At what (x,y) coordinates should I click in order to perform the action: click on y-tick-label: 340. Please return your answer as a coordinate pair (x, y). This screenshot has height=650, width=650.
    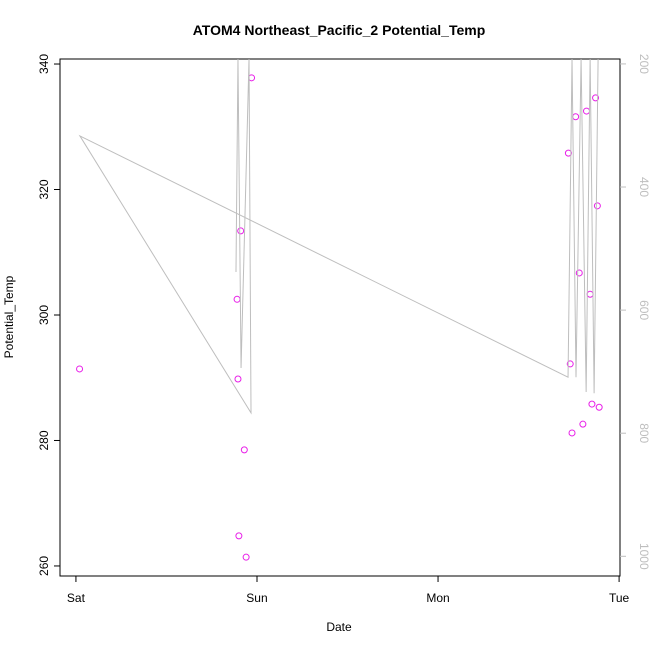
    Looking at the image, I should click on (44, 64).